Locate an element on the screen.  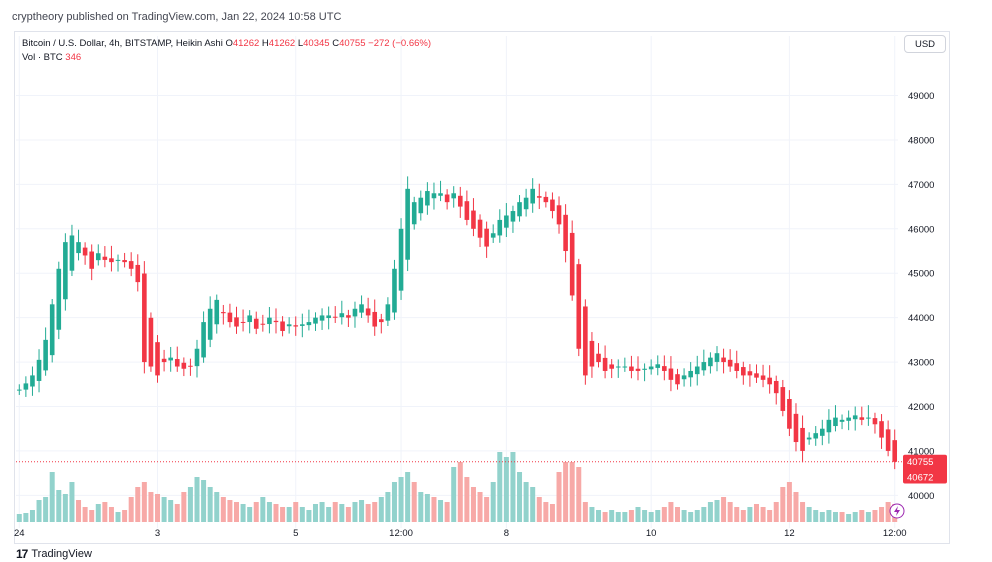
legend-change: −272 (−0.66%) is located at coordinates (399, 43).